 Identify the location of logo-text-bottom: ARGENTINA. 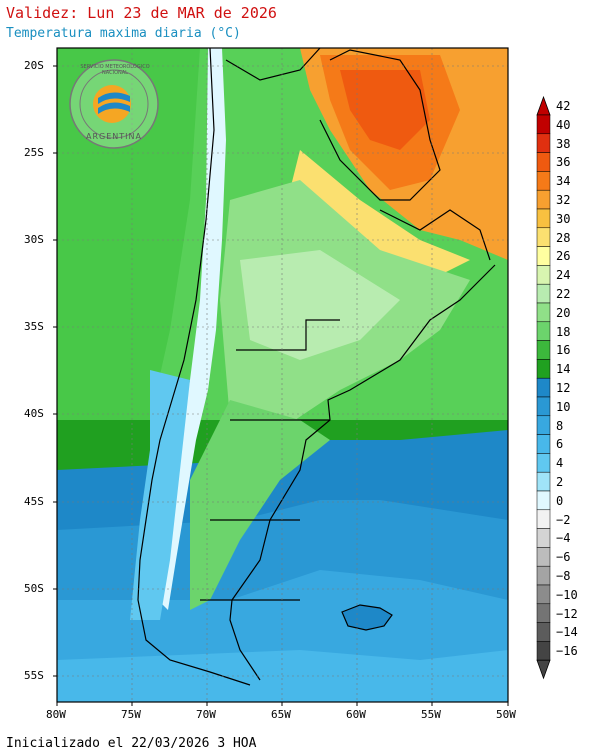
(114, 136).